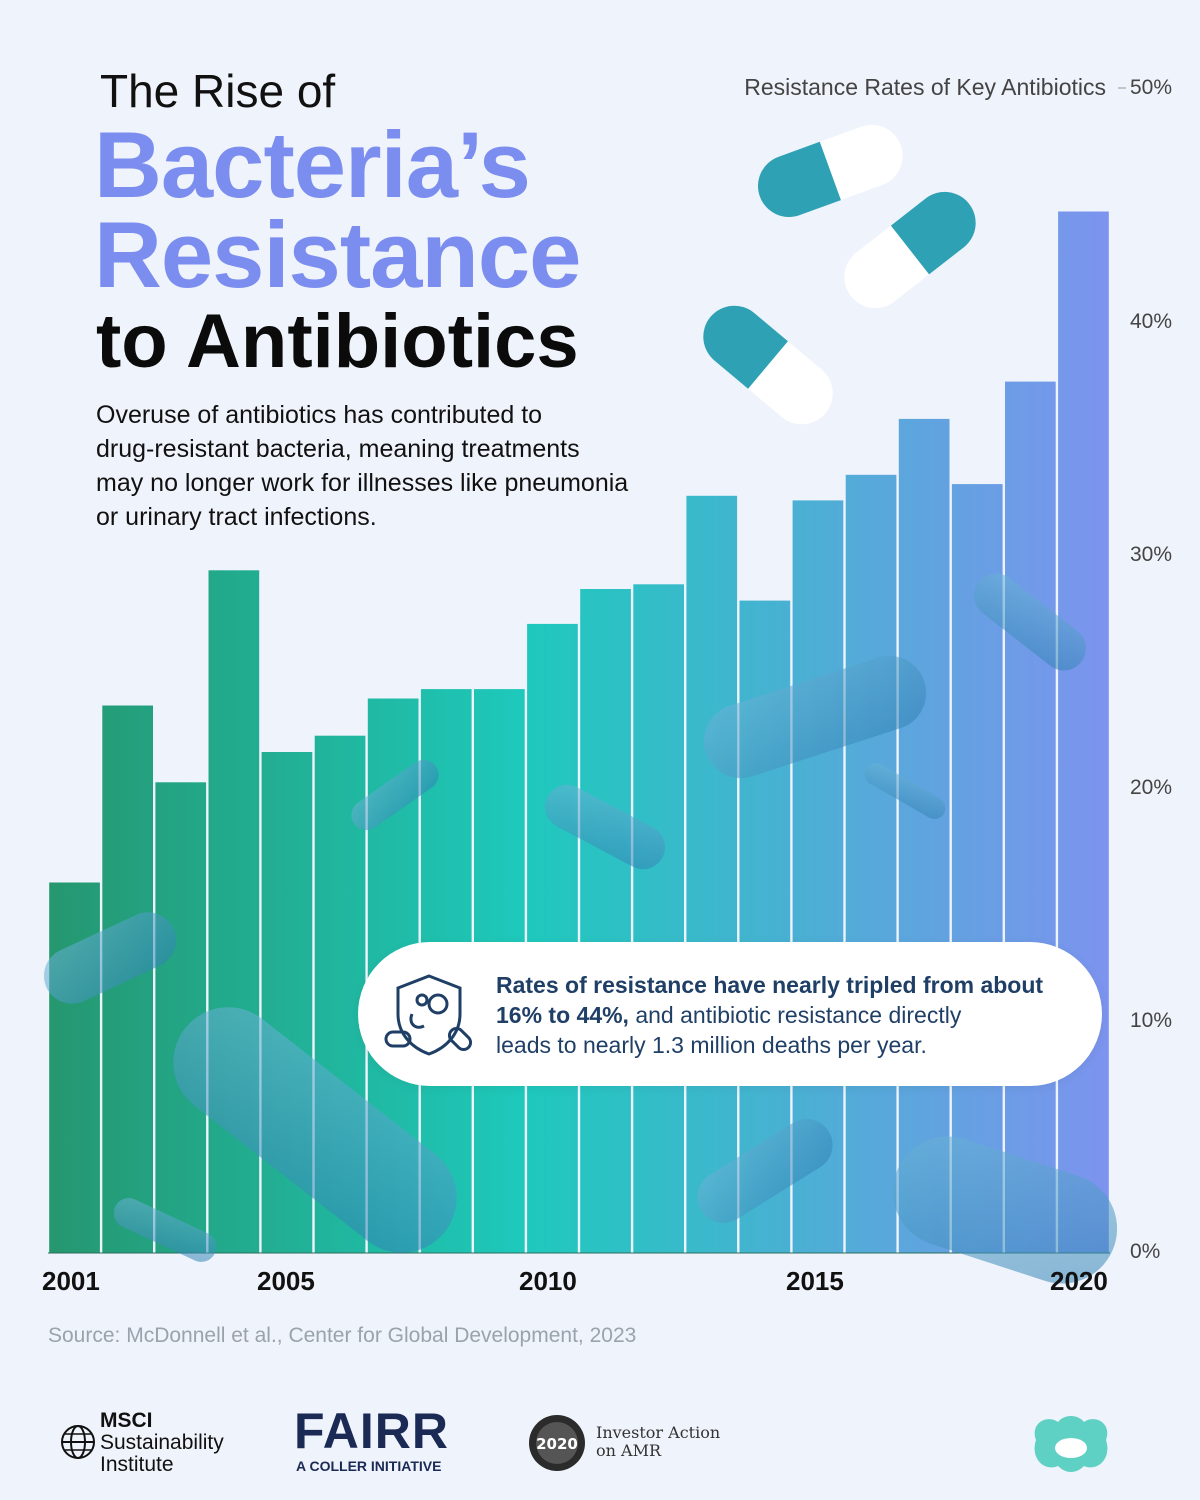 The width and height of the screenshot is (1200, 1500). I want to click on callout-line-2: and antibiotic resistance directly, so click(795, 1015).